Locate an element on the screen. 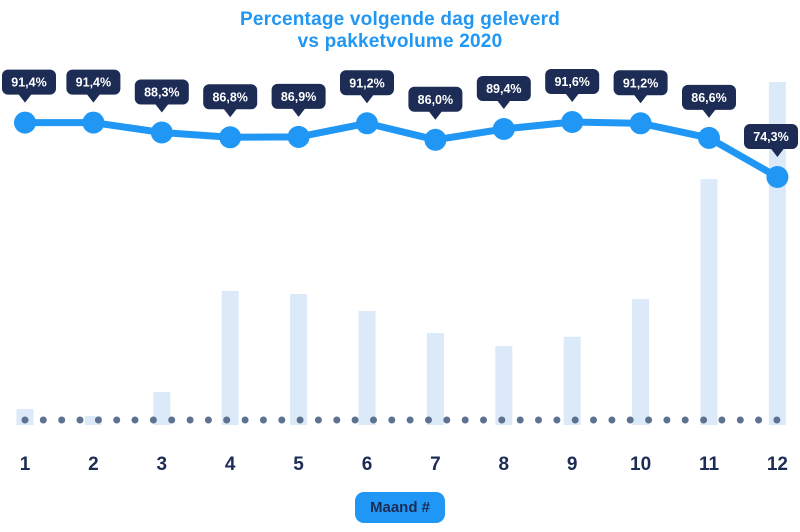  value-tooltip-label: 86,0% is located at coordinates (435, 100).